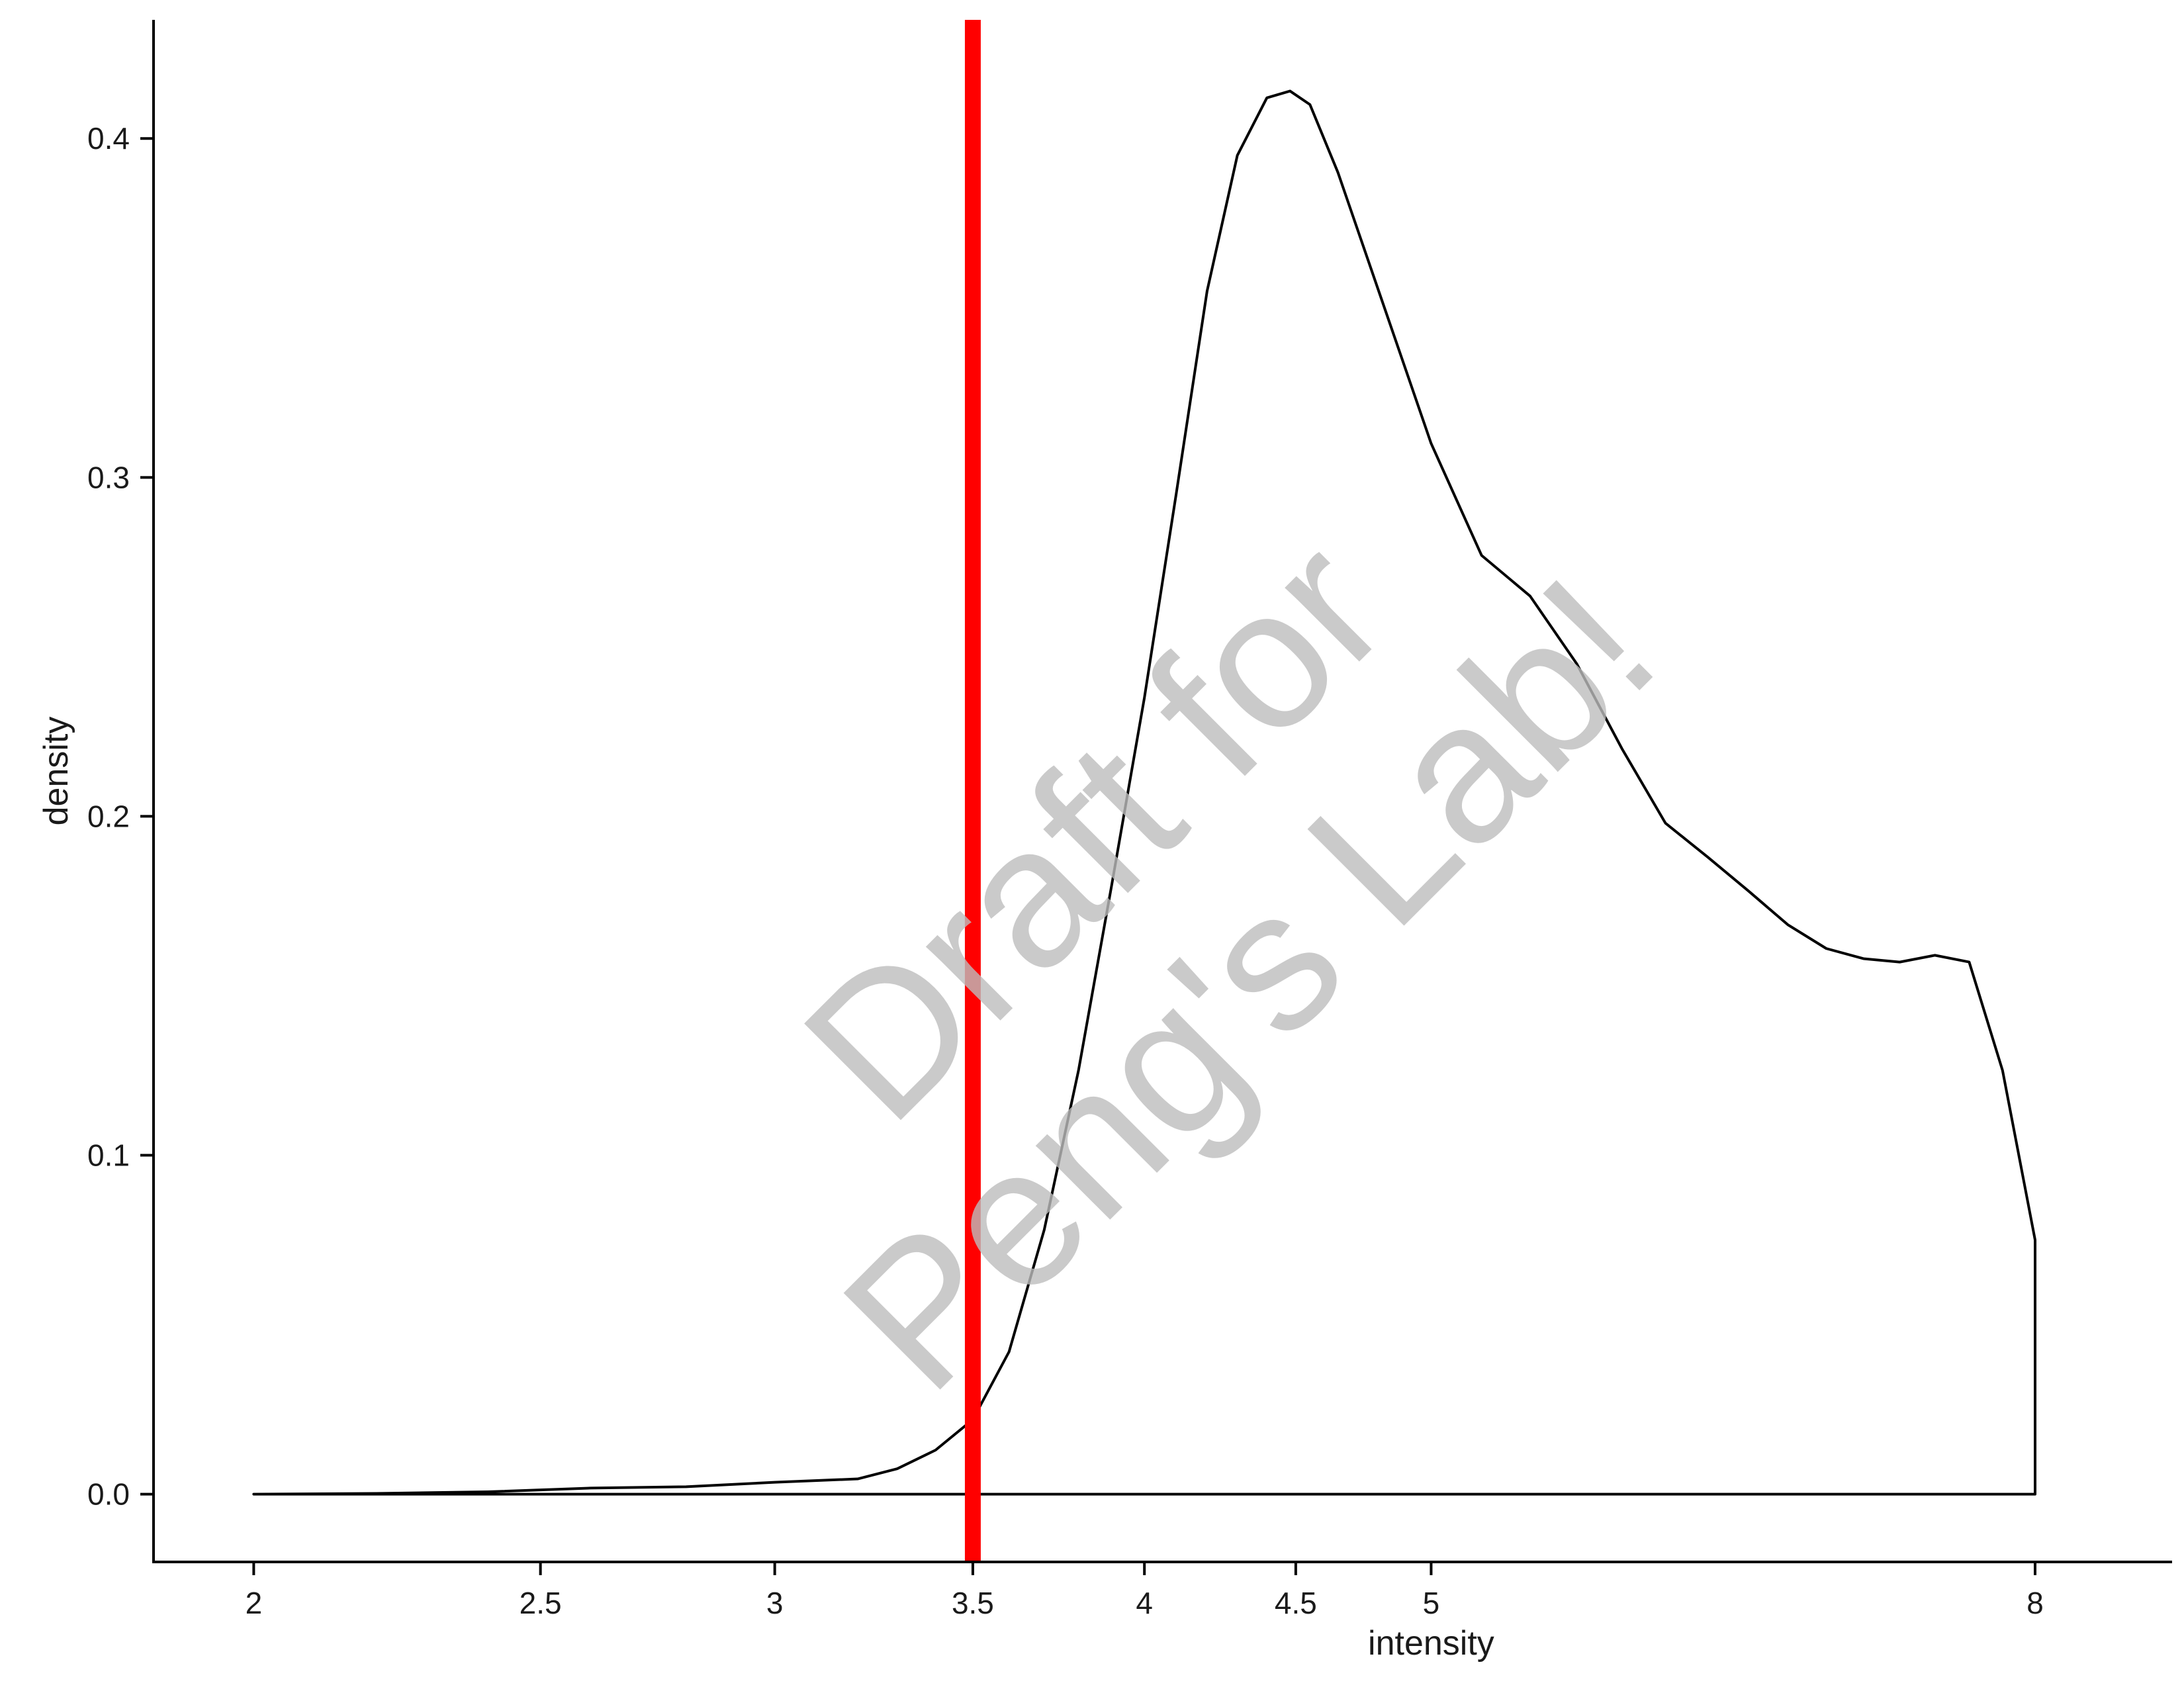  What do you see at coordinates (108, 138) in the screenshot?
I see `y-tick-label: 0.4` at bounding box center [108, 138].